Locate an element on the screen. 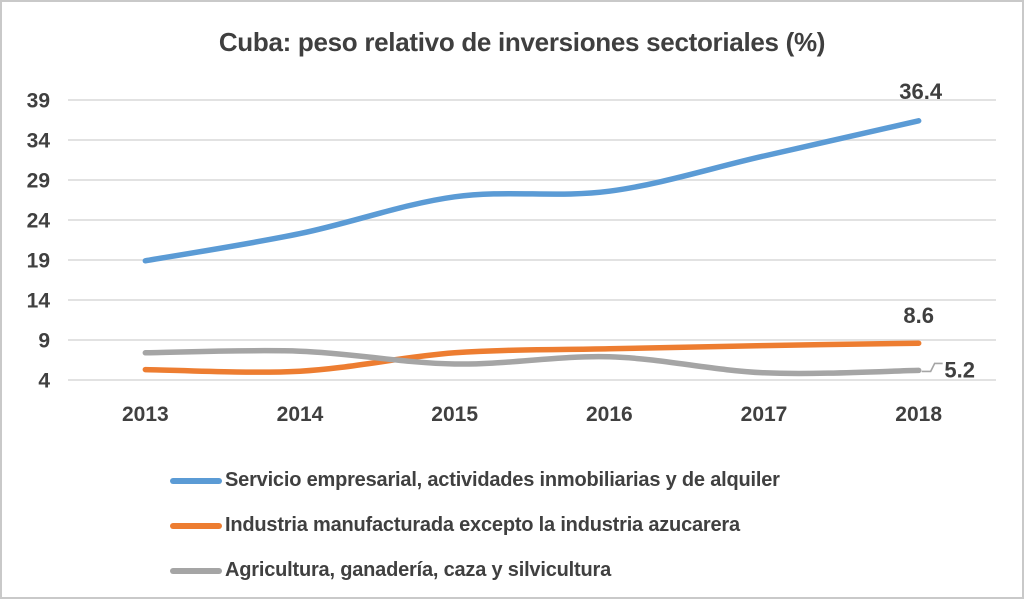  data-label-2: 5.2 is located at coordinates (959, 369).